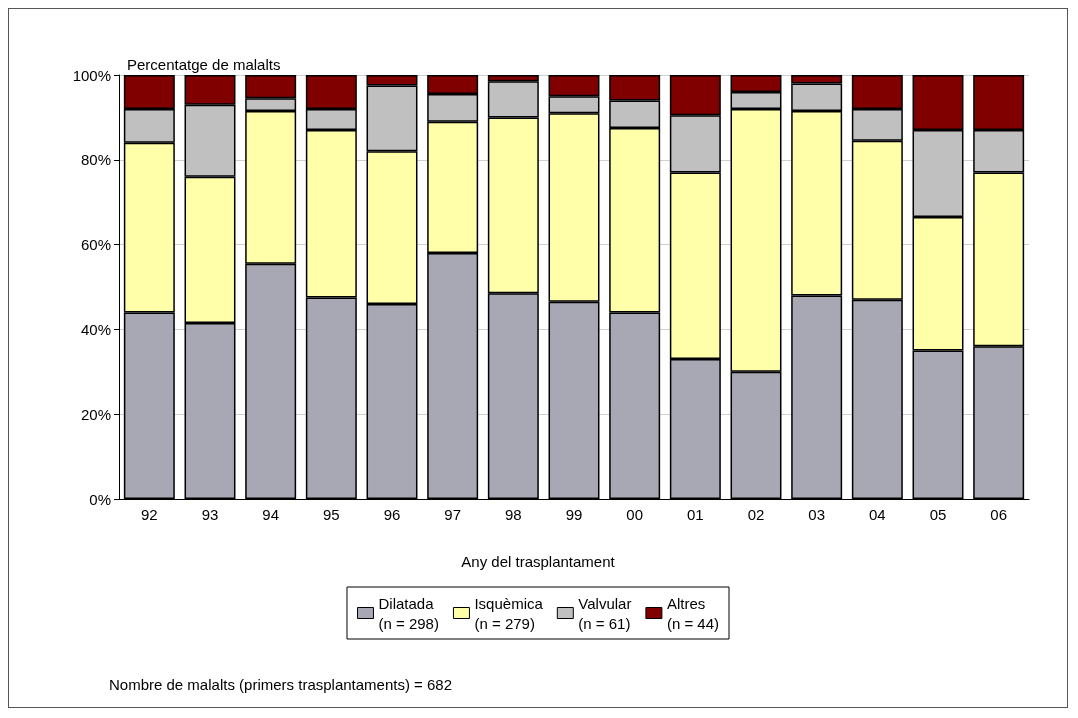  I want to click on y-axis-title: Percentatge de malalts, so click(204, 64).